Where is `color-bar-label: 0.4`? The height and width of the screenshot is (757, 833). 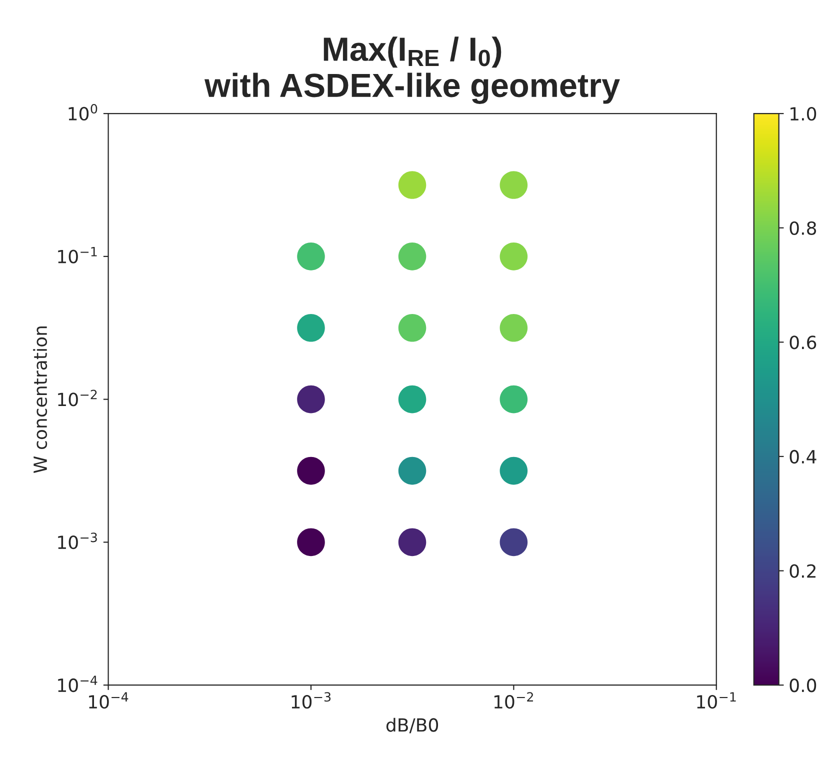 color-bar-label: 0.4 is located at coordinates (803, 457).